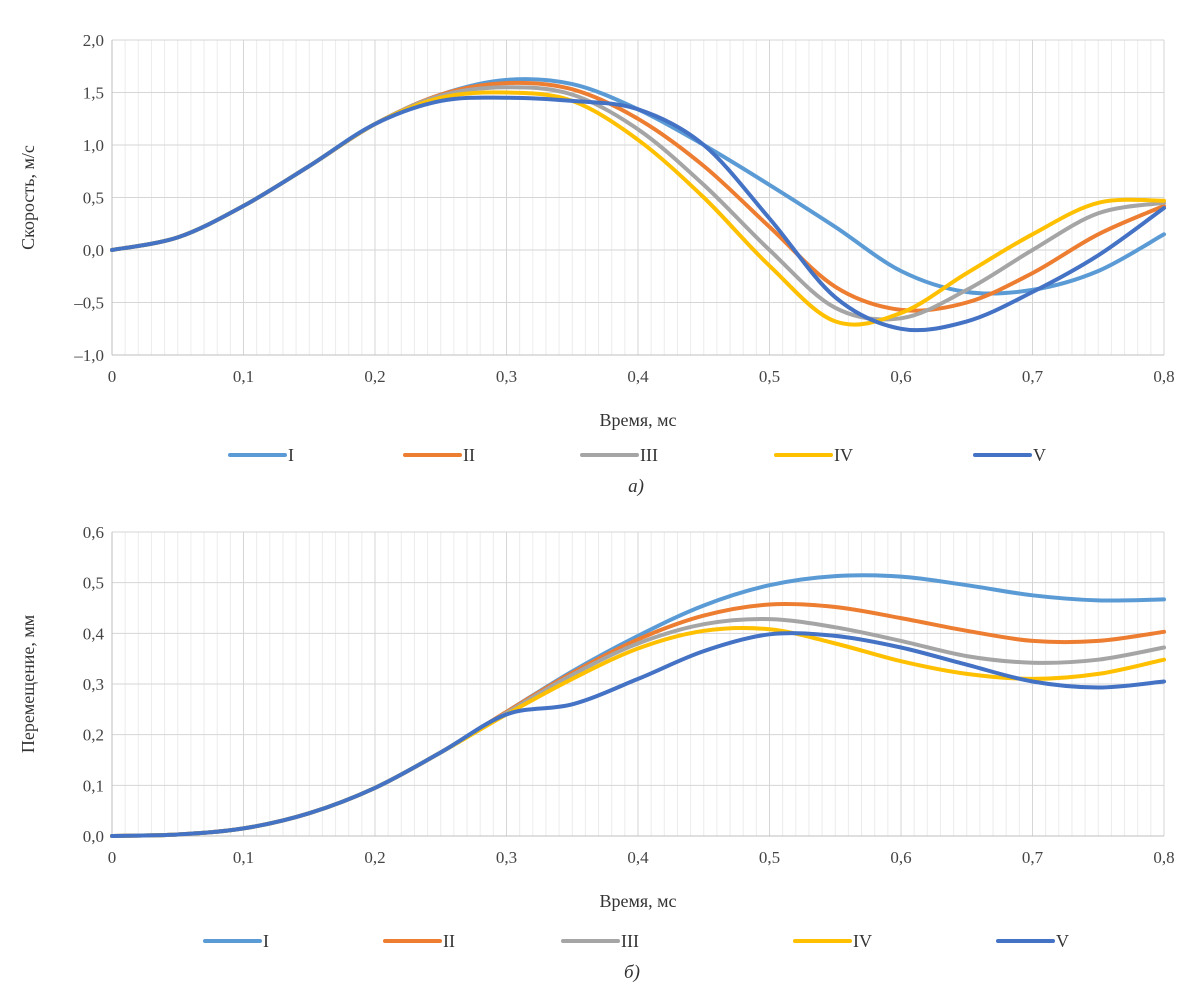 This screenshot has height=999, width=1200. Describe the element at coordinates (636, 486) in the screenshot. I see `panel-caption: а)` at that location.